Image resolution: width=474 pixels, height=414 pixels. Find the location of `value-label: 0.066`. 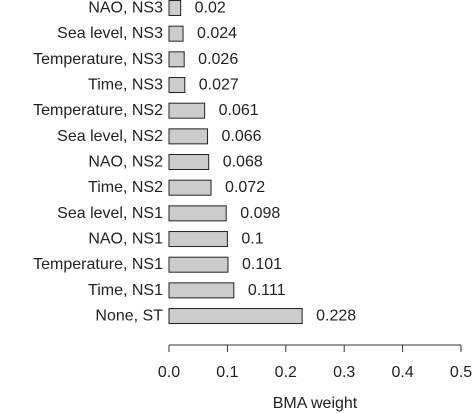

value-label: 0.066 is located at coordinates (242, 136).